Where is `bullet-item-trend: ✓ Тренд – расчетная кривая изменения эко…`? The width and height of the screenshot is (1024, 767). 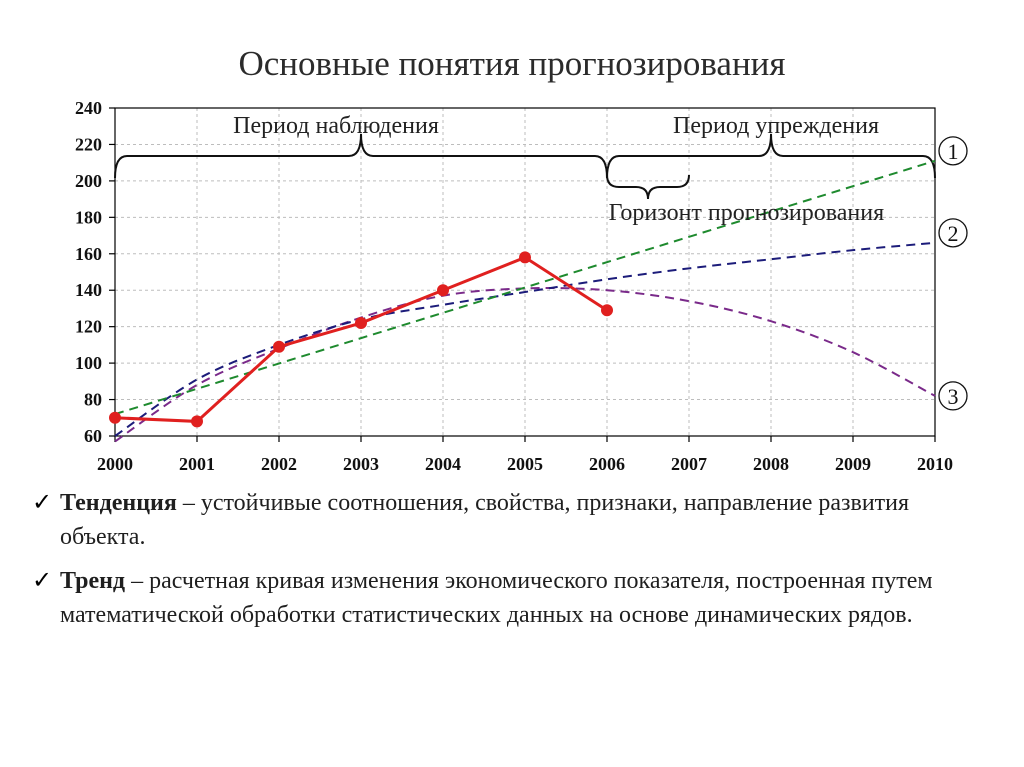 bullet-item-trend: ✓ Тренд – расчетная кривая изменения эко… is located at coordinates (512, 598).